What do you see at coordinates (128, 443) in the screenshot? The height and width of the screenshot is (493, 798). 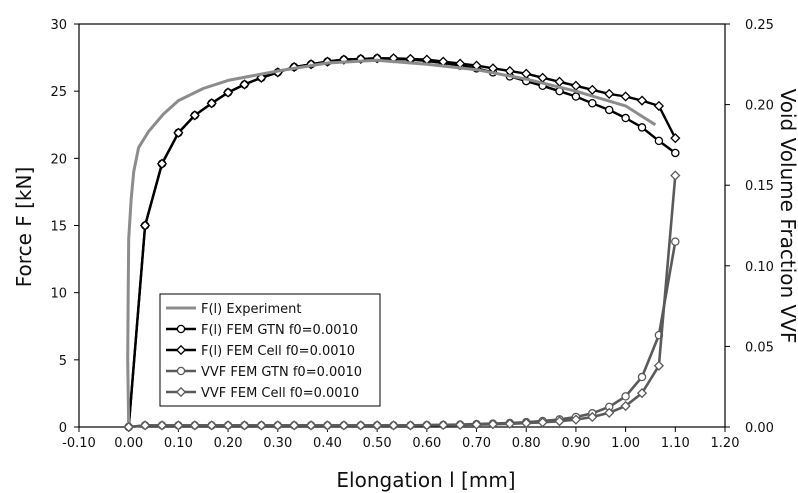 I see `x-tick-label: 0.00` at bounding box center [128, 443].